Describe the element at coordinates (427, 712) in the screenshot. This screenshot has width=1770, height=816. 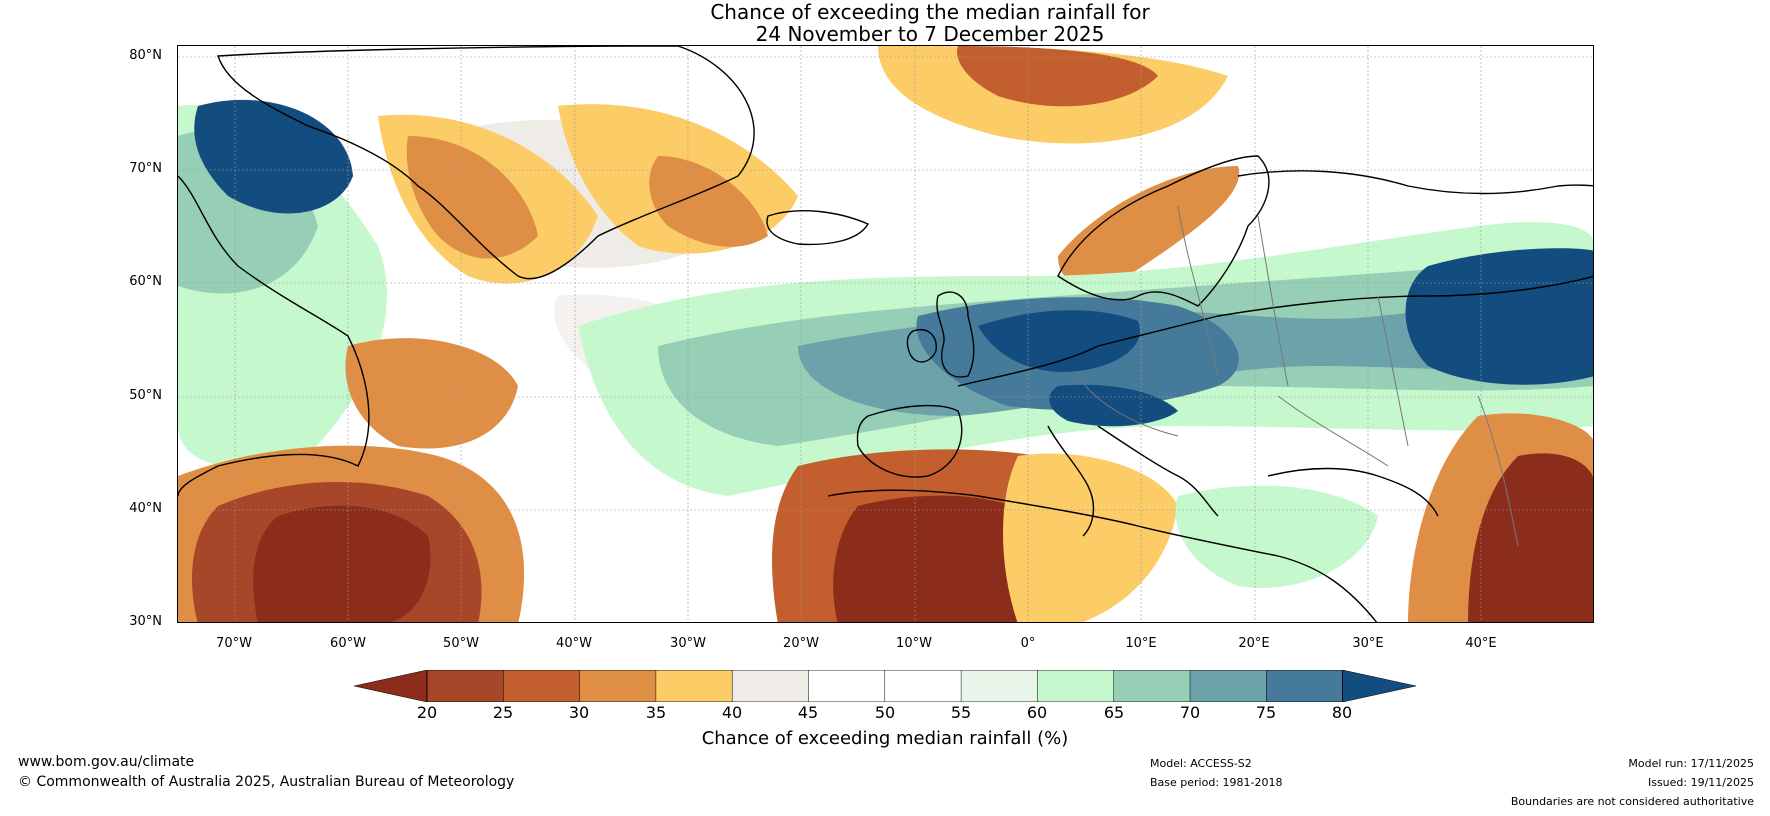
I see `colorbar-tick: 20` at that location.